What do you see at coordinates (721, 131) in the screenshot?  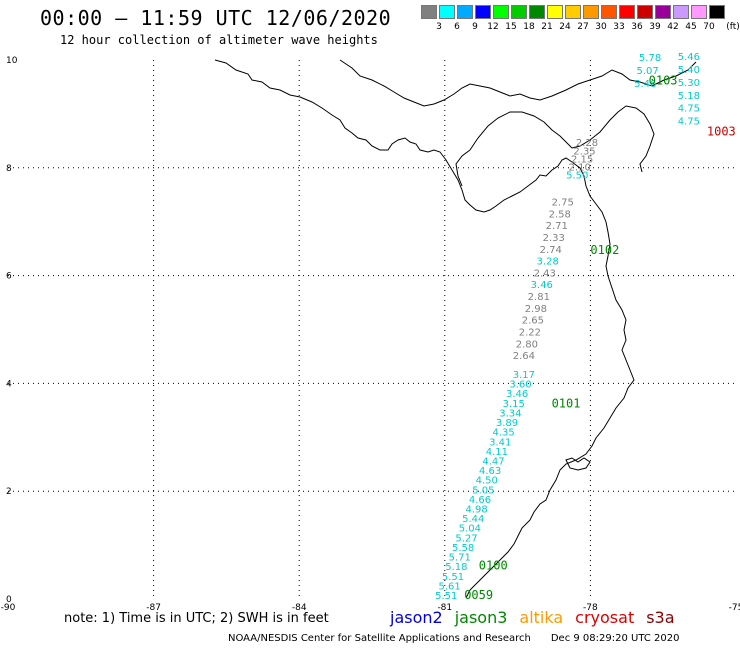 I see `track-pass-label: 1003` at bounding box center [721, 131].